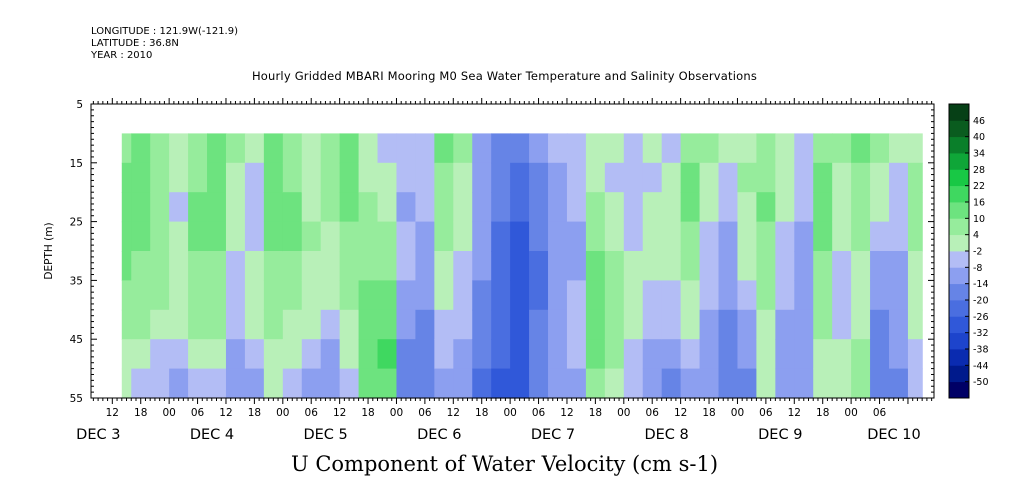 The image size is (1009, 504). I want to click on colorbar-label: 4, so click(976, 235).